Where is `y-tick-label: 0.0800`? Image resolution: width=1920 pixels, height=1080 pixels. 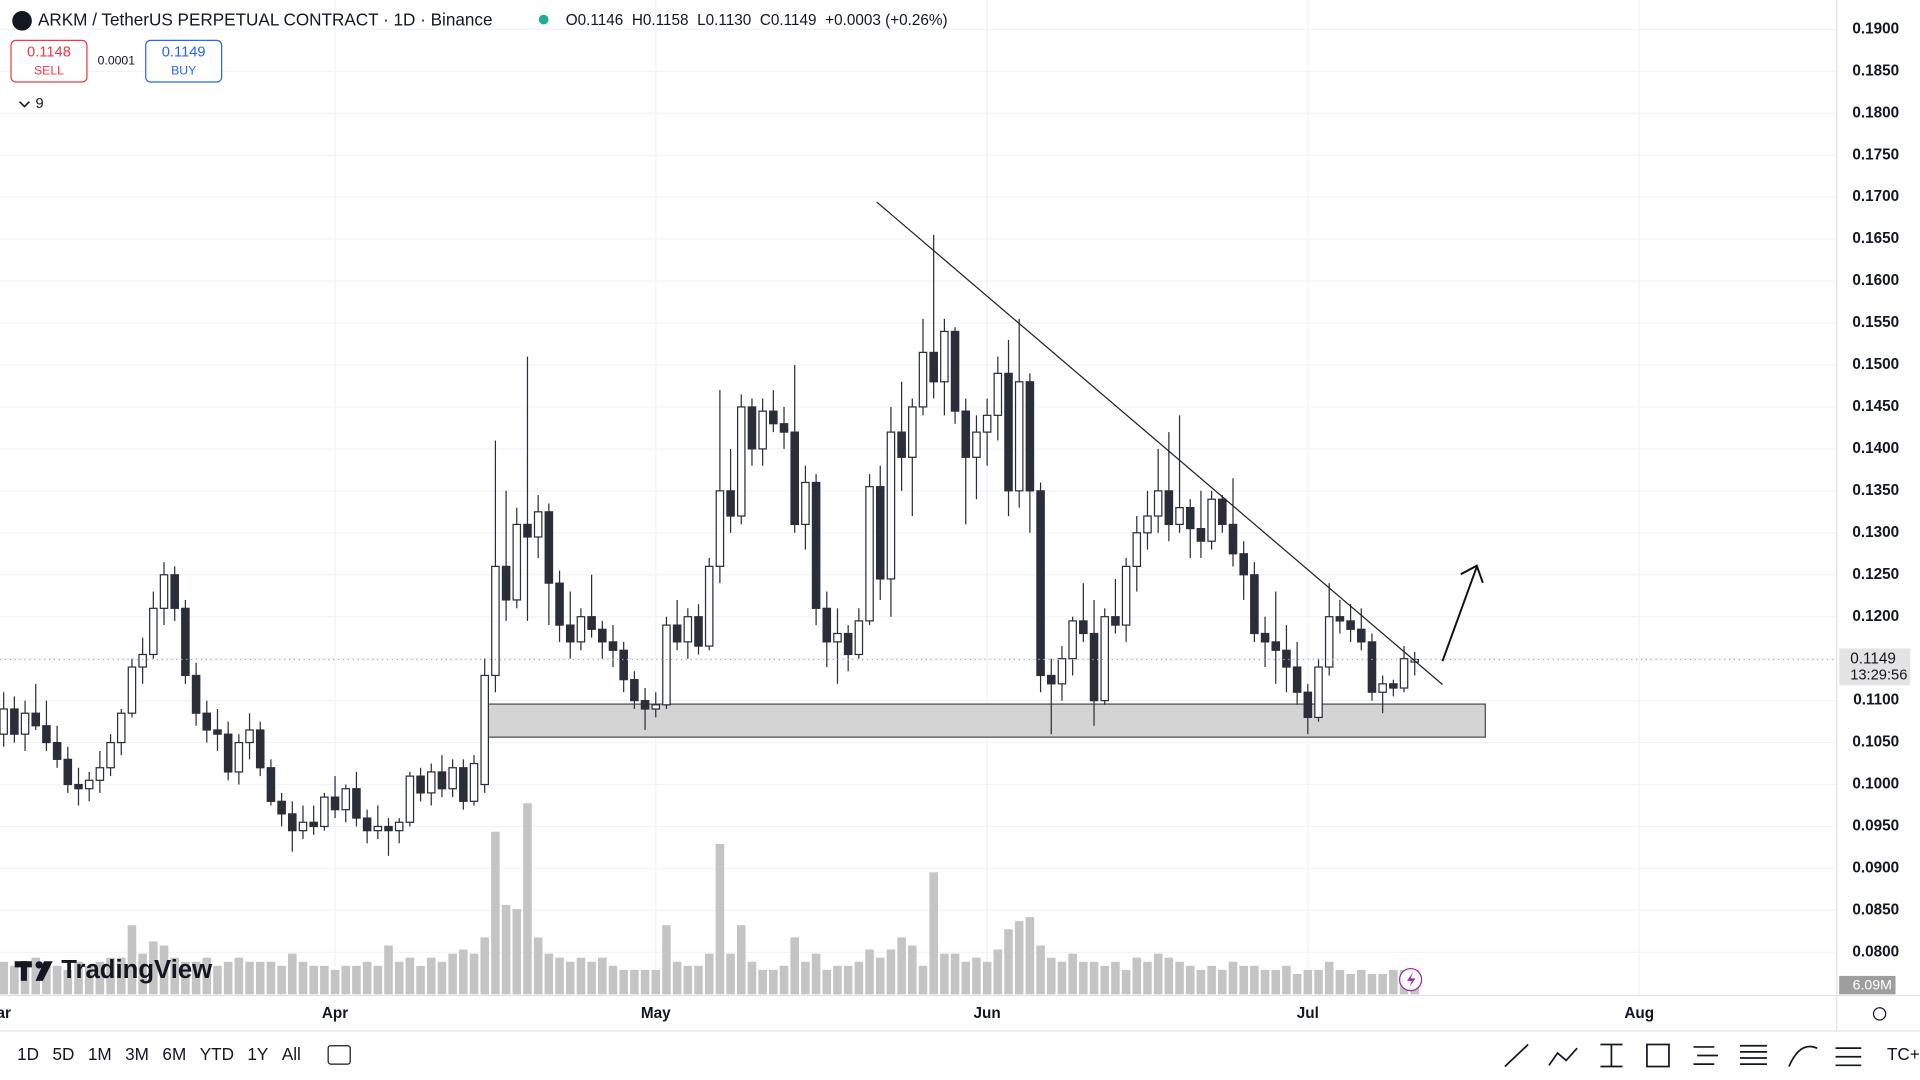 y-tick-label: 0.0800 is located at coordinates (1875, 951).